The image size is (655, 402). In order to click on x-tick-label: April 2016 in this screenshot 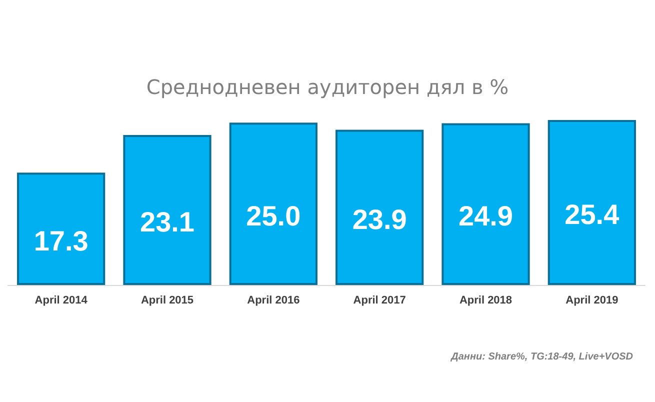, I will do `click(273, 300)`.